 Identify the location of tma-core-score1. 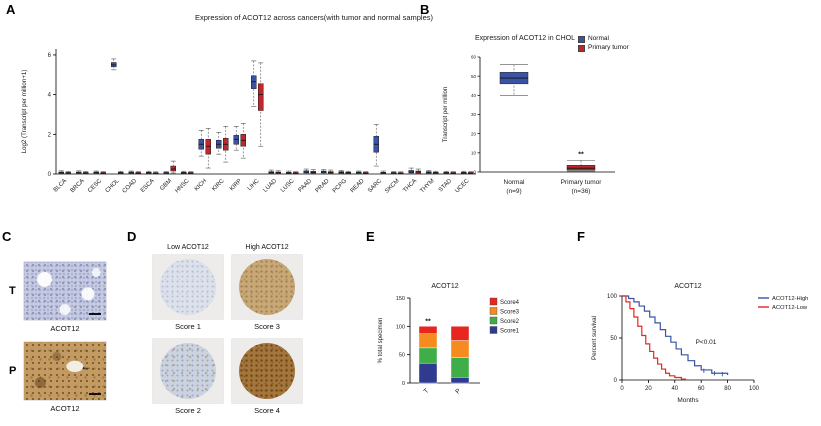
(188, 287).